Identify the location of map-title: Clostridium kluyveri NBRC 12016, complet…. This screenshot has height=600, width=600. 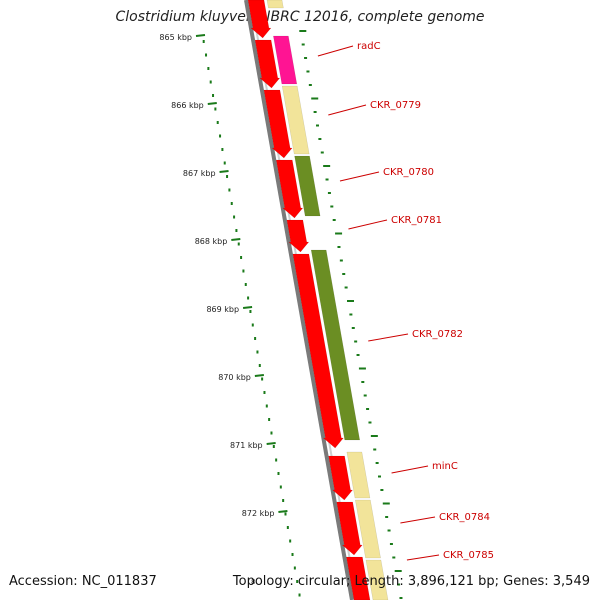
(300, 17).